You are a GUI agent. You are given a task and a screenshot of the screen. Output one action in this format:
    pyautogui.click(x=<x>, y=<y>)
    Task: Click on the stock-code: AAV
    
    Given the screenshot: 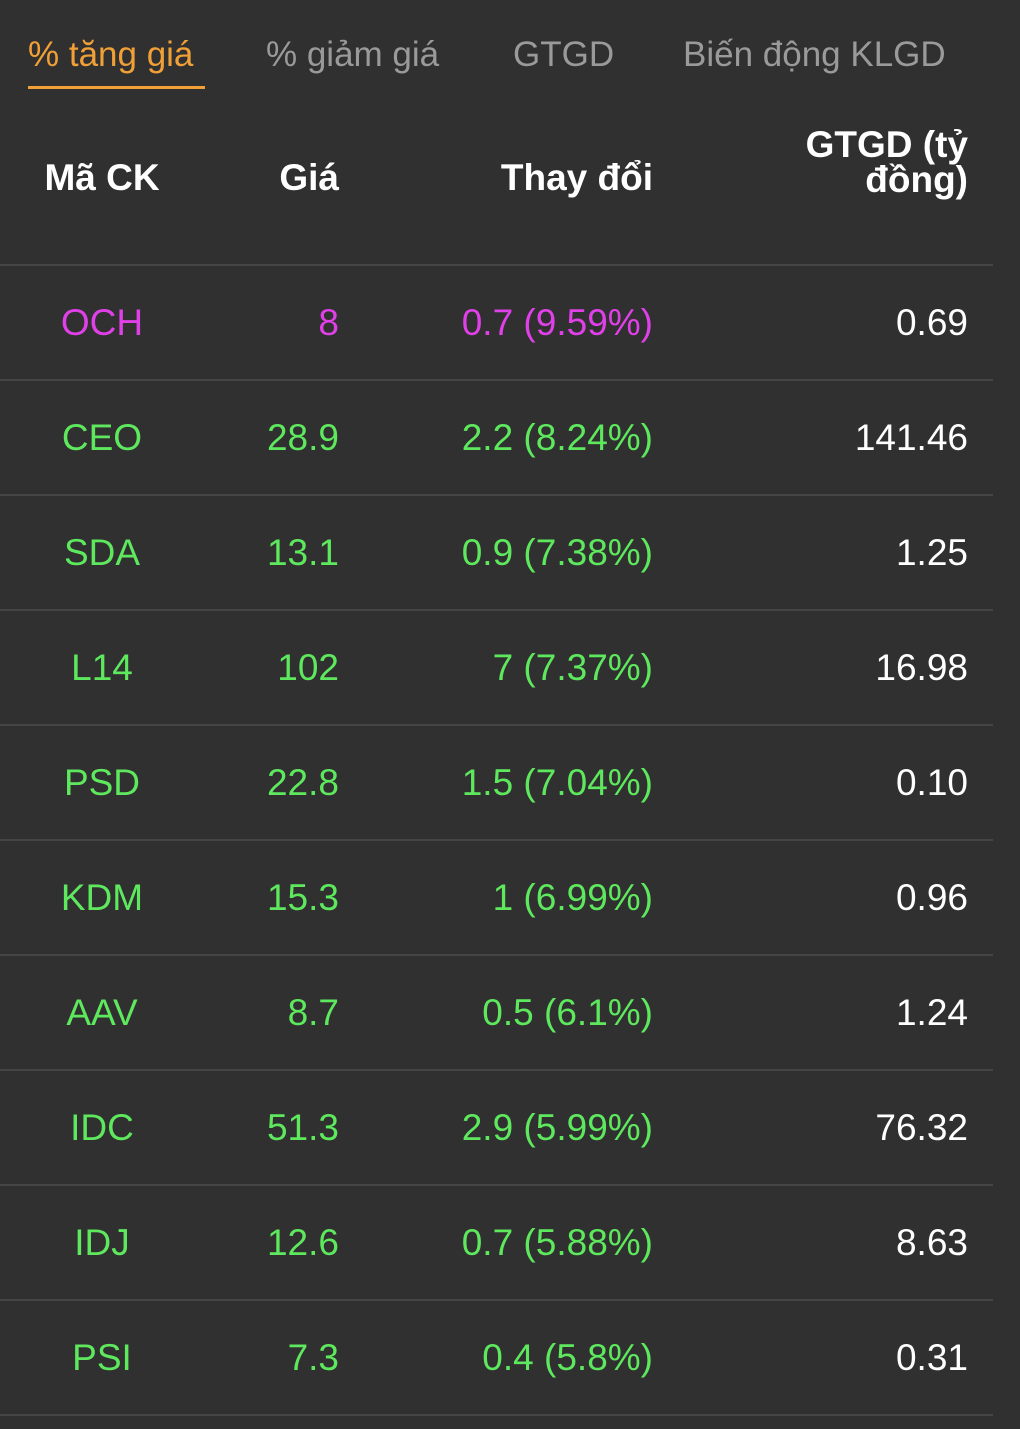 What is the action you would take?
    pyautogui.click(x=102, y=1012)
    